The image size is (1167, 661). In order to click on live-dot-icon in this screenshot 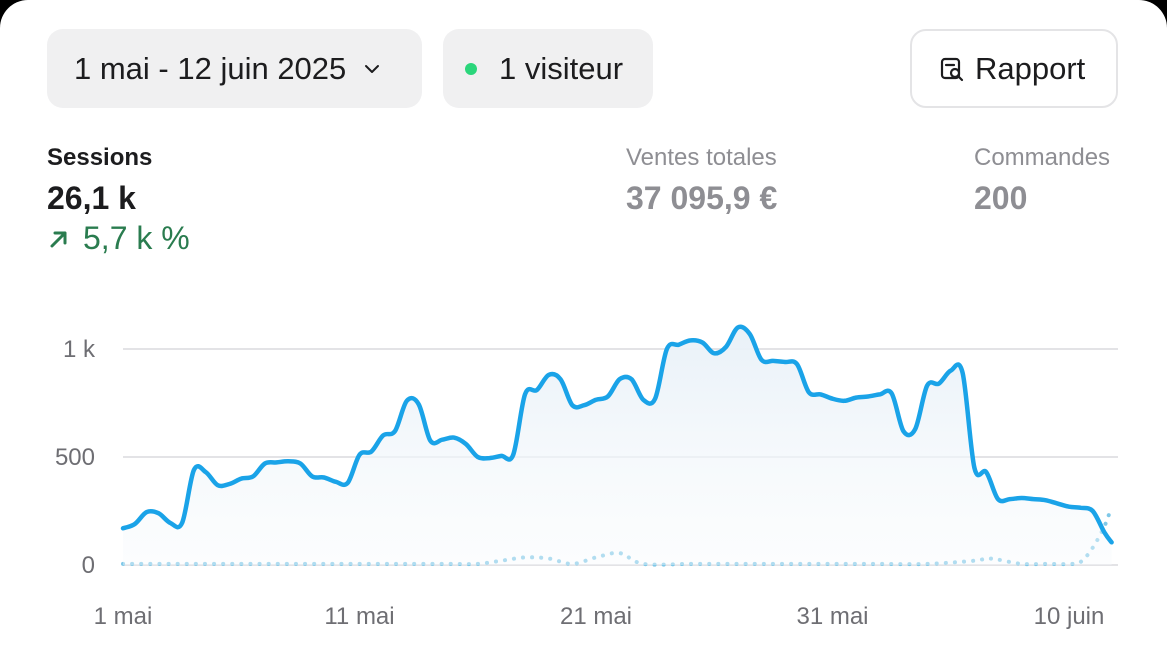, I will do `click(471, 68)`.